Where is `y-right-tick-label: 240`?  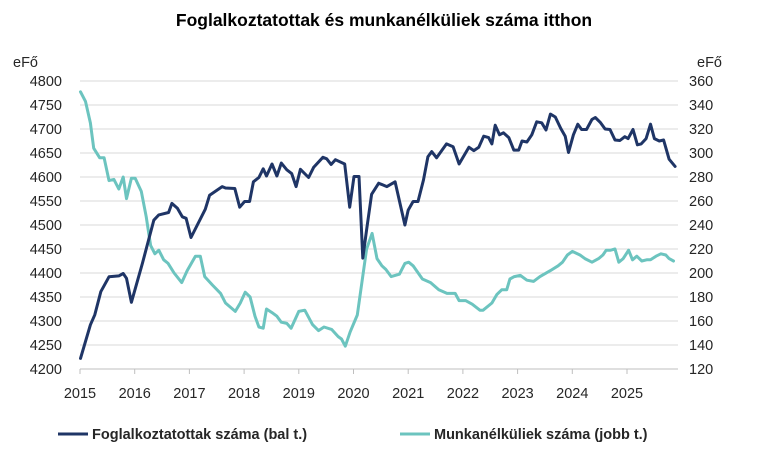 y-right-tick-label: 240 is located at coordinates (701, 226).